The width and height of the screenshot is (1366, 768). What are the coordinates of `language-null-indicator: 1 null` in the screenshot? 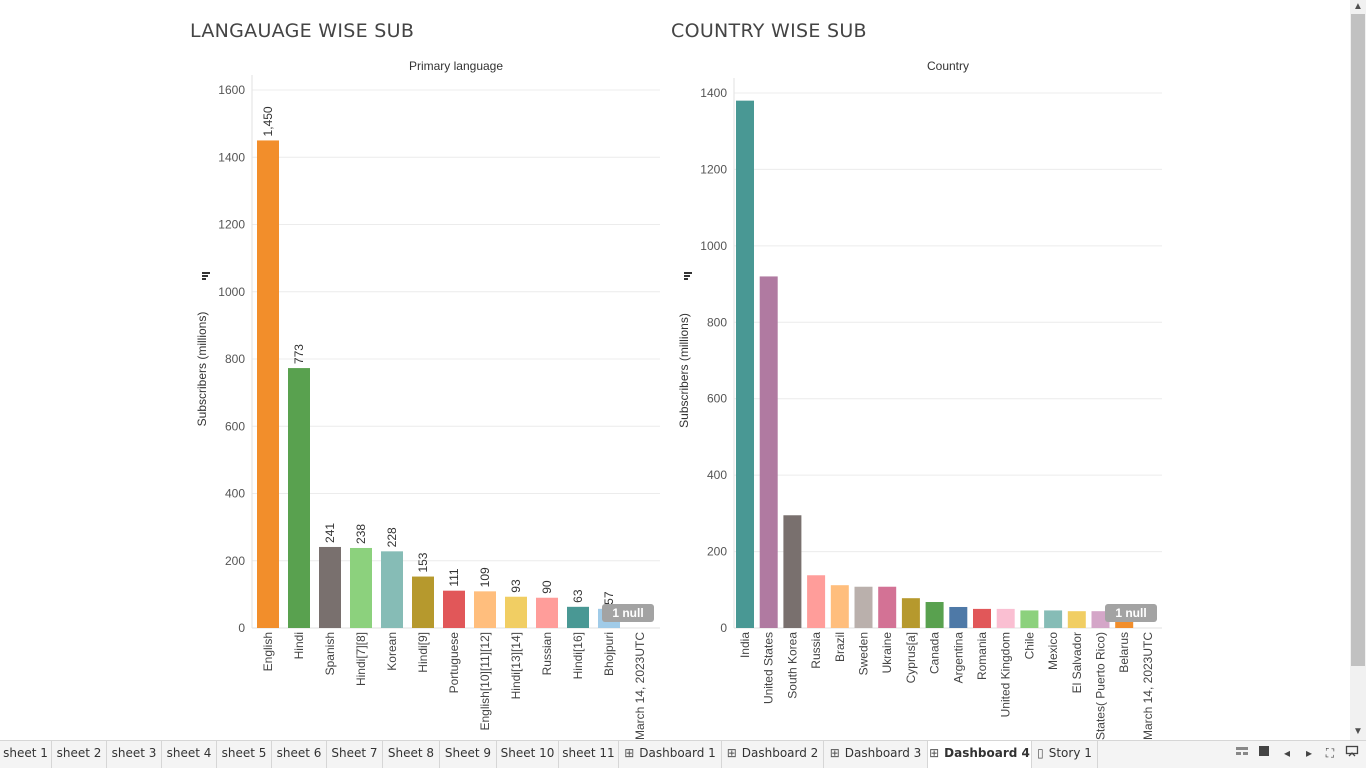 It's located at (628, 613).